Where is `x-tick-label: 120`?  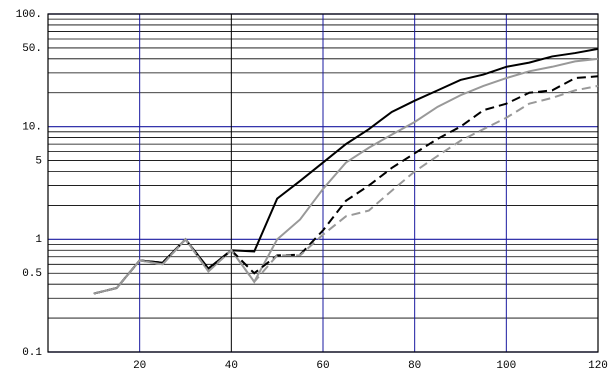 x-tick-label: 120 is located at coordinates (598, 366).